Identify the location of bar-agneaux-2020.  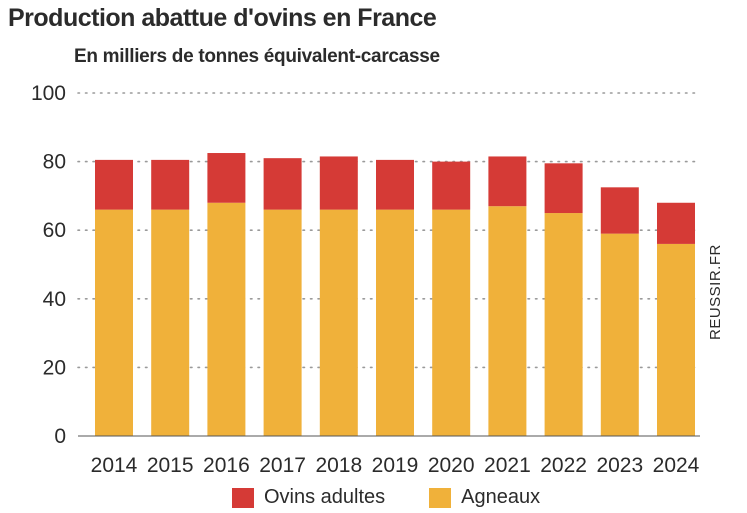
(451, 322).